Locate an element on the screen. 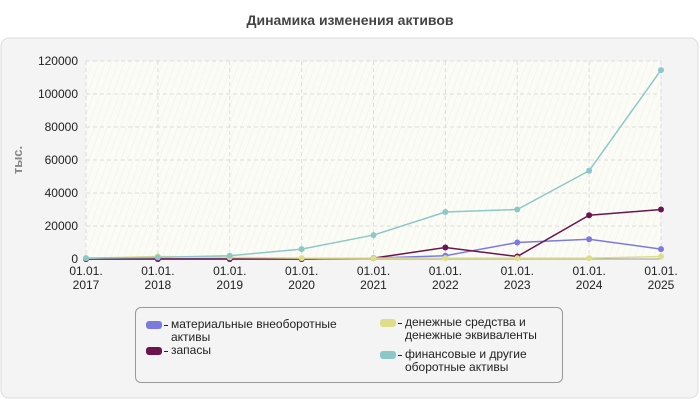 The image size is (700, 400). y-tick-label: 0 is located at coordinates (74, 259).